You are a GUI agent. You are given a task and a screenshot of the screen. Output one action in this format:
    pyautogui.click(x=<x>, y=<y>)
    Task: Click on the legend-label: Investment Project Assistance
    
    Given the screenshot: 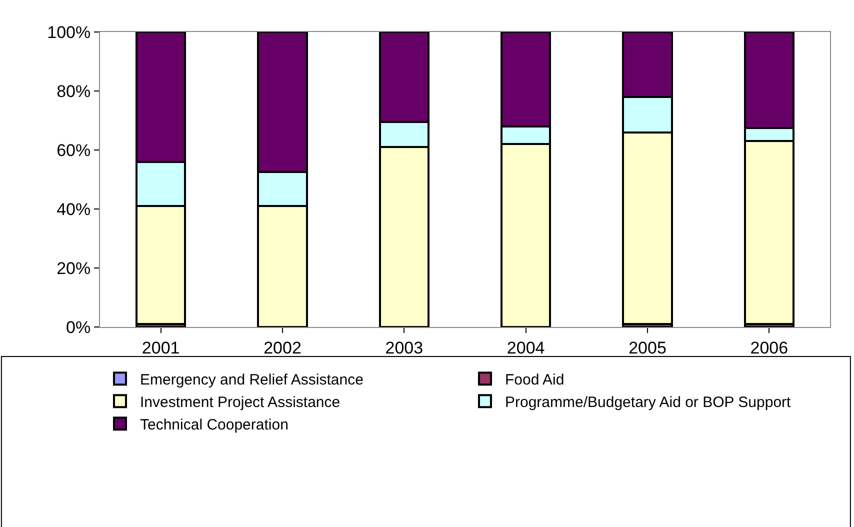 What is the action you would take?
    pyautogui.click(x=240, y=402)
    